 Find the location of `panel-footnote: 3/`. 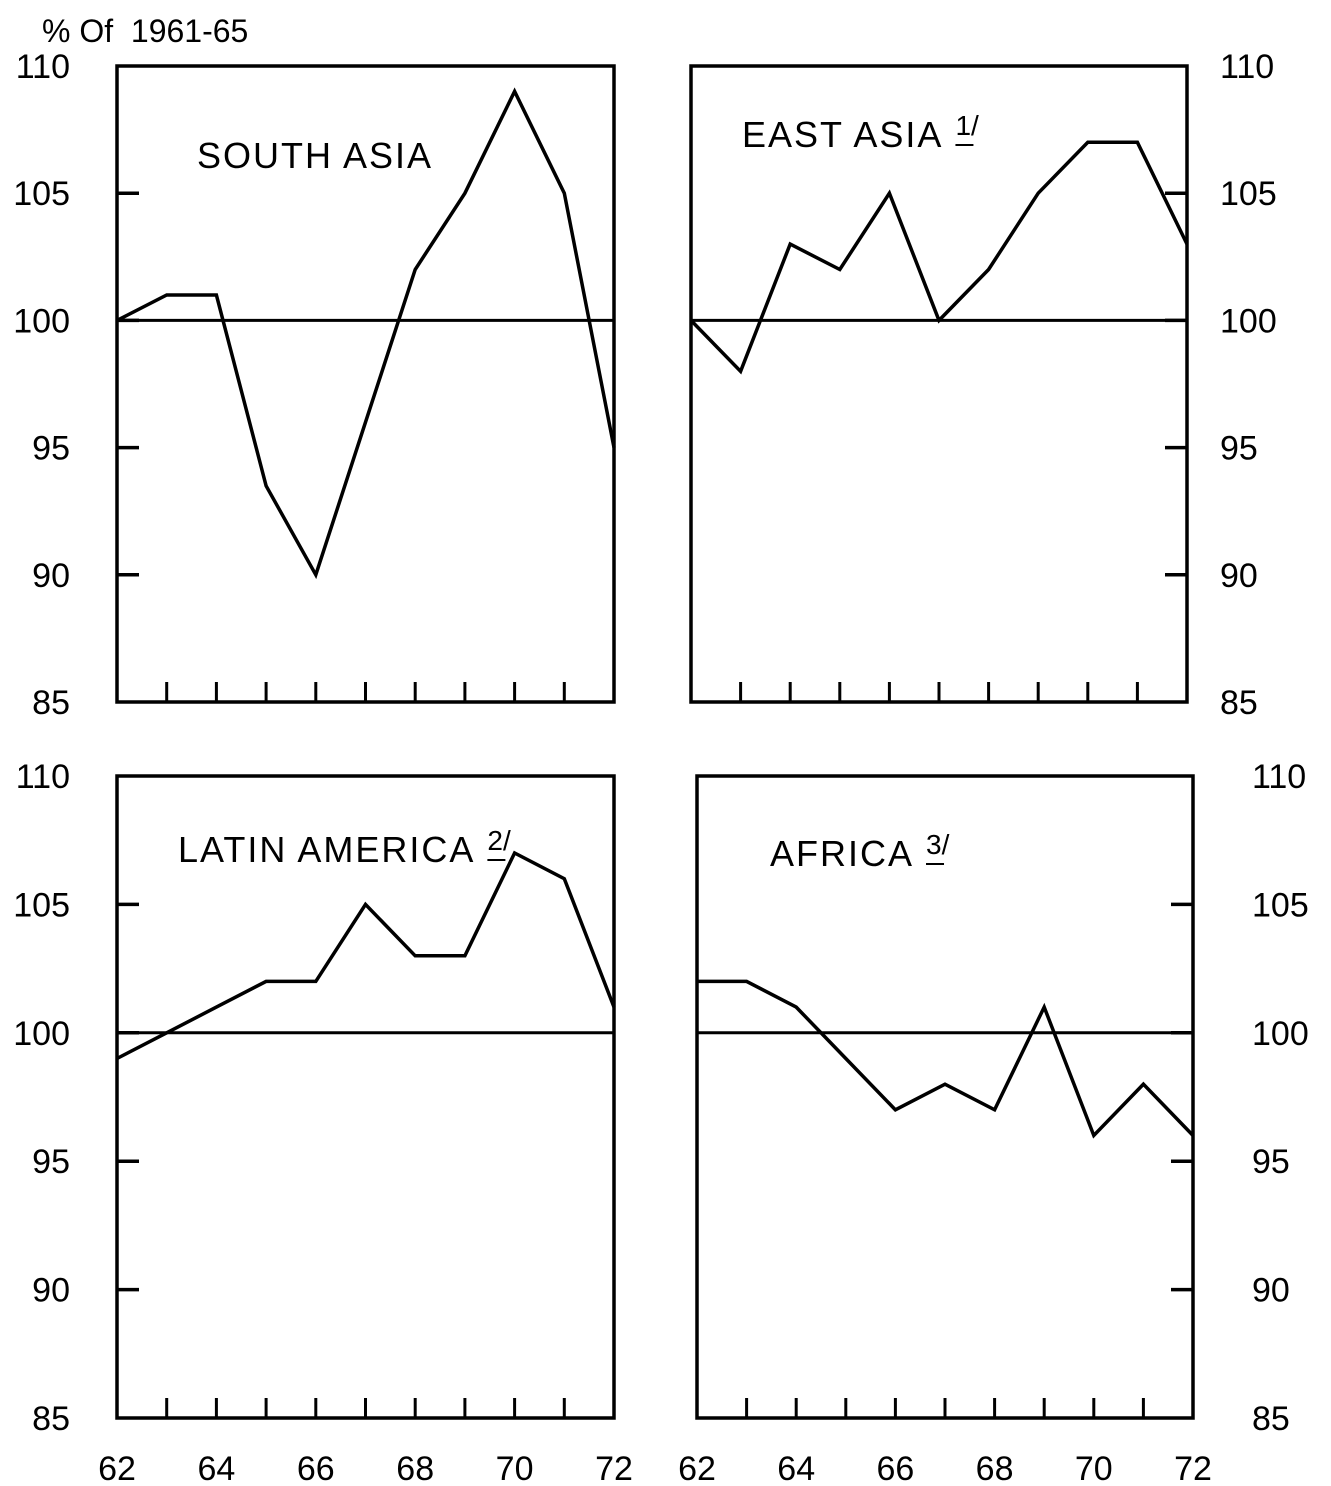

panel-footnote: 3/ is located at coordinates (938, 844).